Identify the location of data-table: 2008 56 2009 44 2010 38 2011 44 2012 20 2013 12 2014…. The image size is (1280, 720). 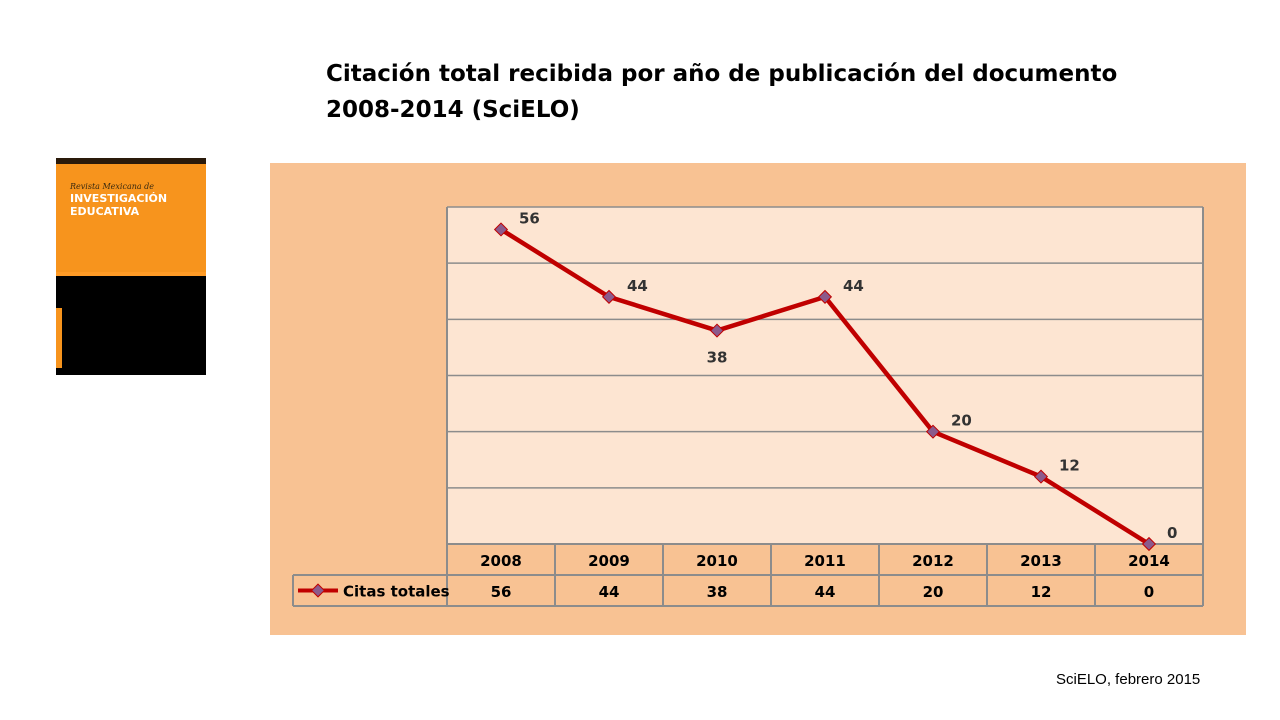
(748, 575).